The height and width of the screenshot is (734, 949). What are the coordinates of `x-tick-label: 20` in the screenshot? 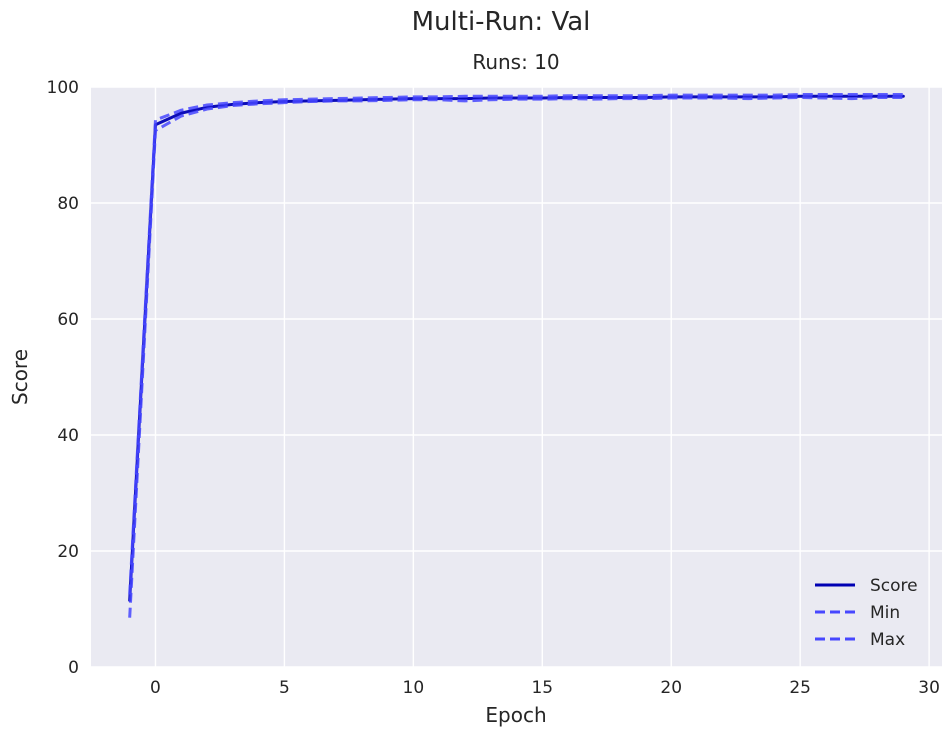 It's located at (671, 688).